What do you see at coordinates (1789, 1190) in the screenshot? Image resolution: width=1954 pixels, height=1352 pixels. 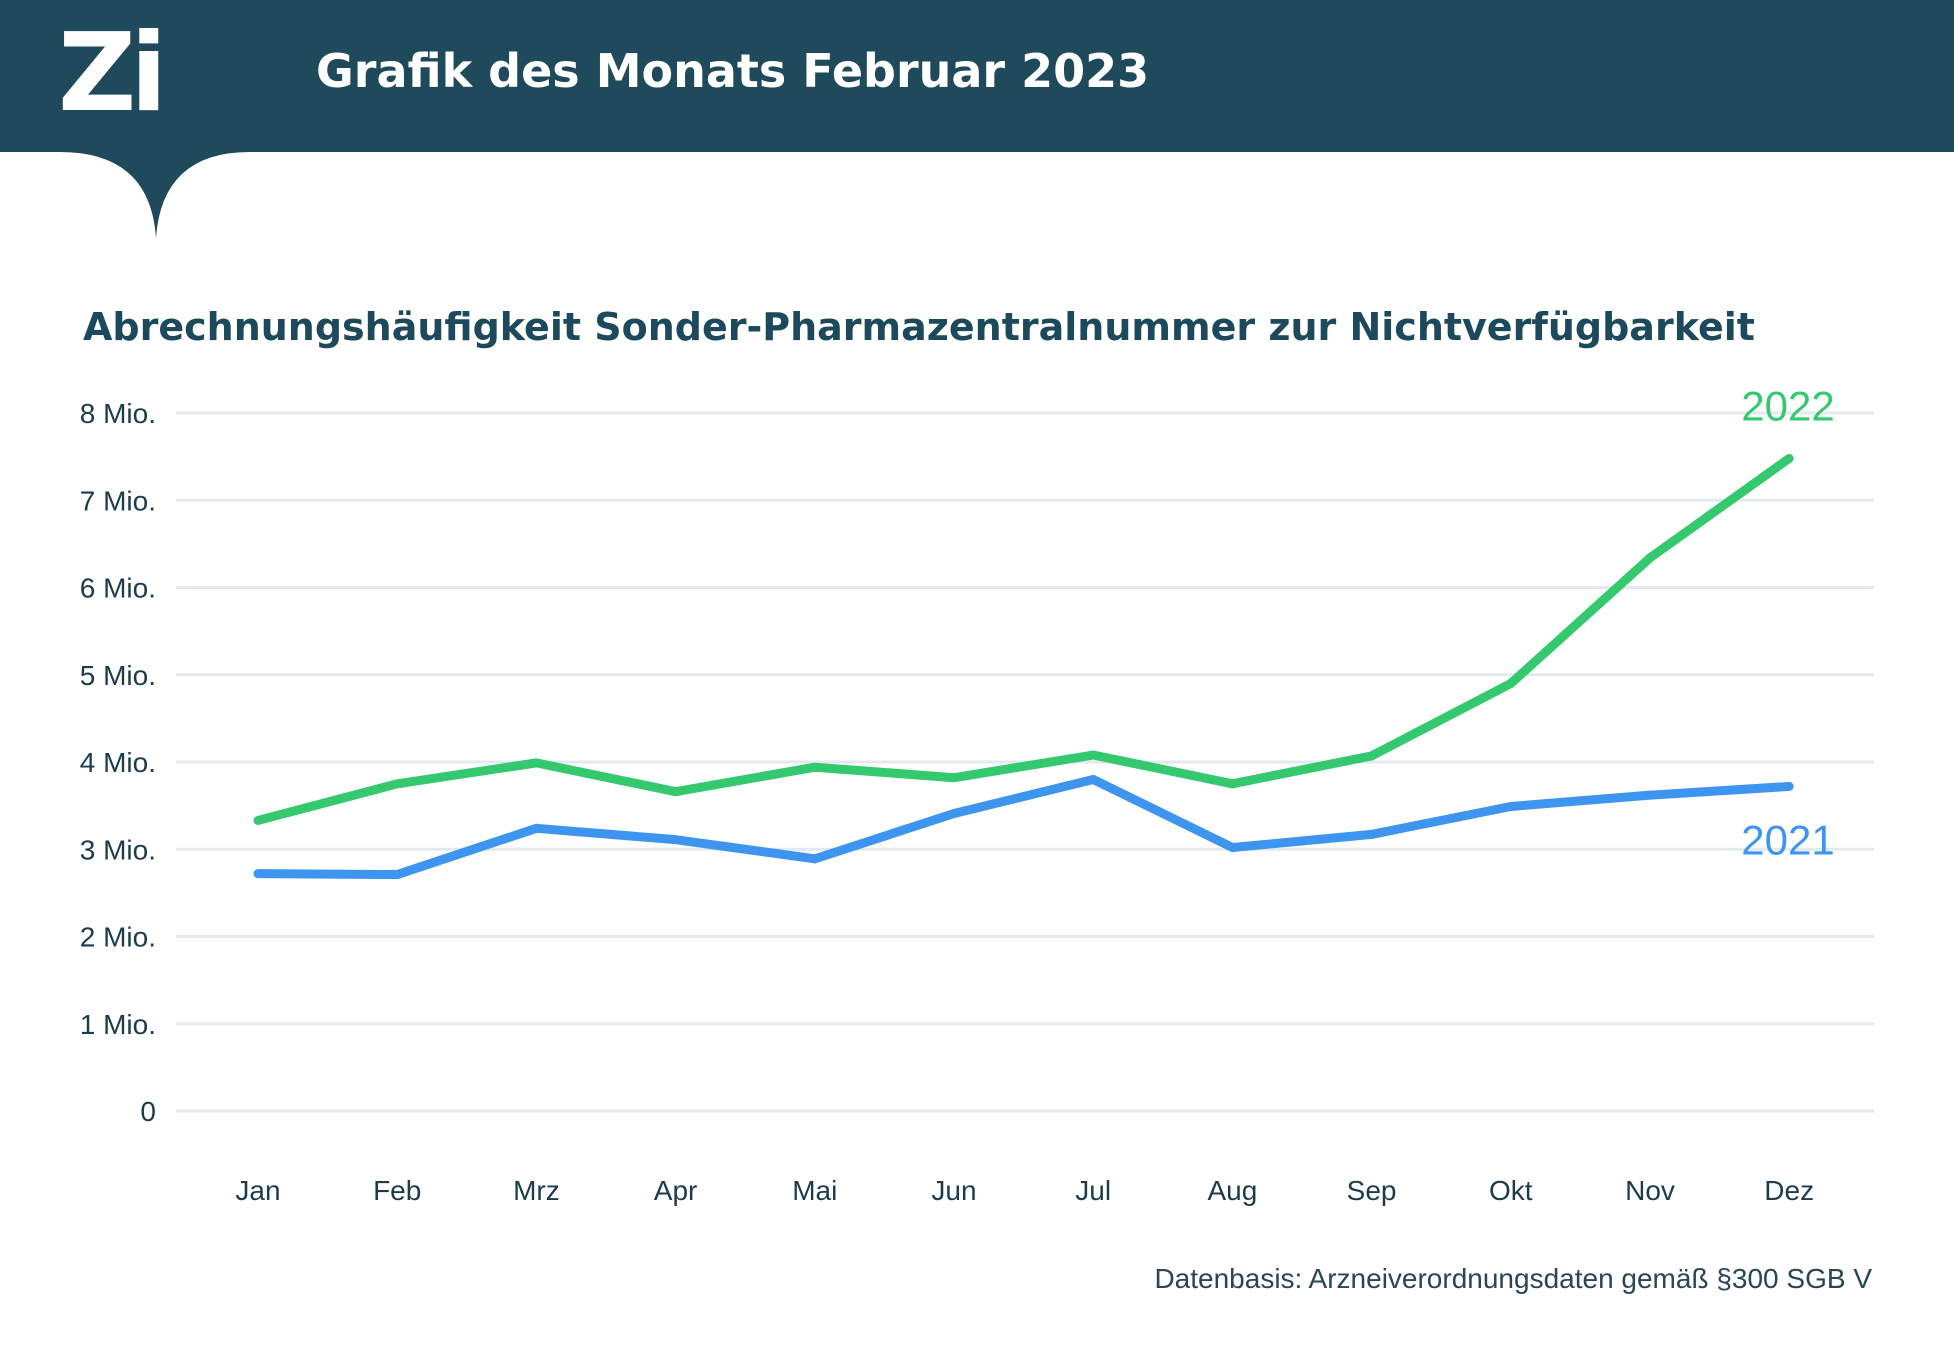 I see `x-tick-label: Dez` at bounding box center [1789, 1190].